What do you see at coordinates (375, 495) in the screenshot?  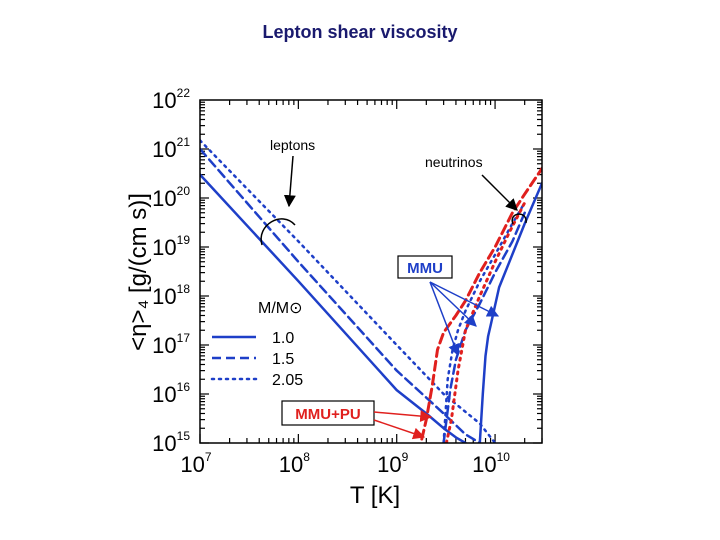 I see `x-axis-title: T [K]` at bounding box center [375, 495].